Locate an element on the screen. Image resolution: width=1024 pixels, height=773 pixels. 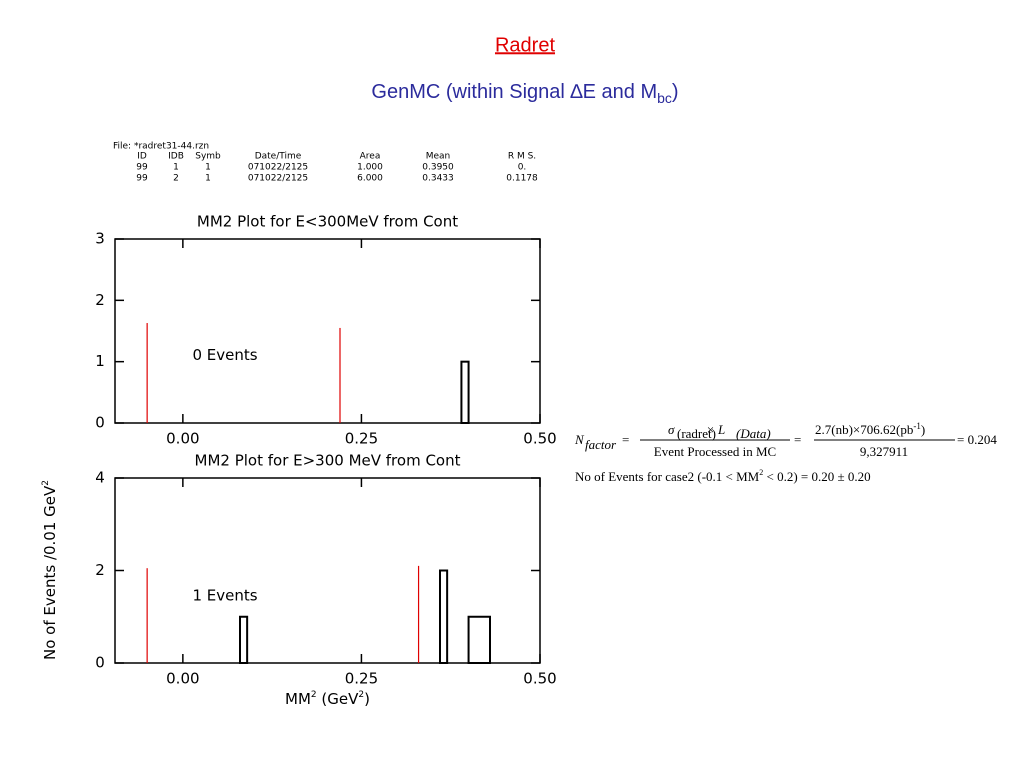
y-axis-label: No of Events /0.01 GeV2 is located at coordinates (50, 570).